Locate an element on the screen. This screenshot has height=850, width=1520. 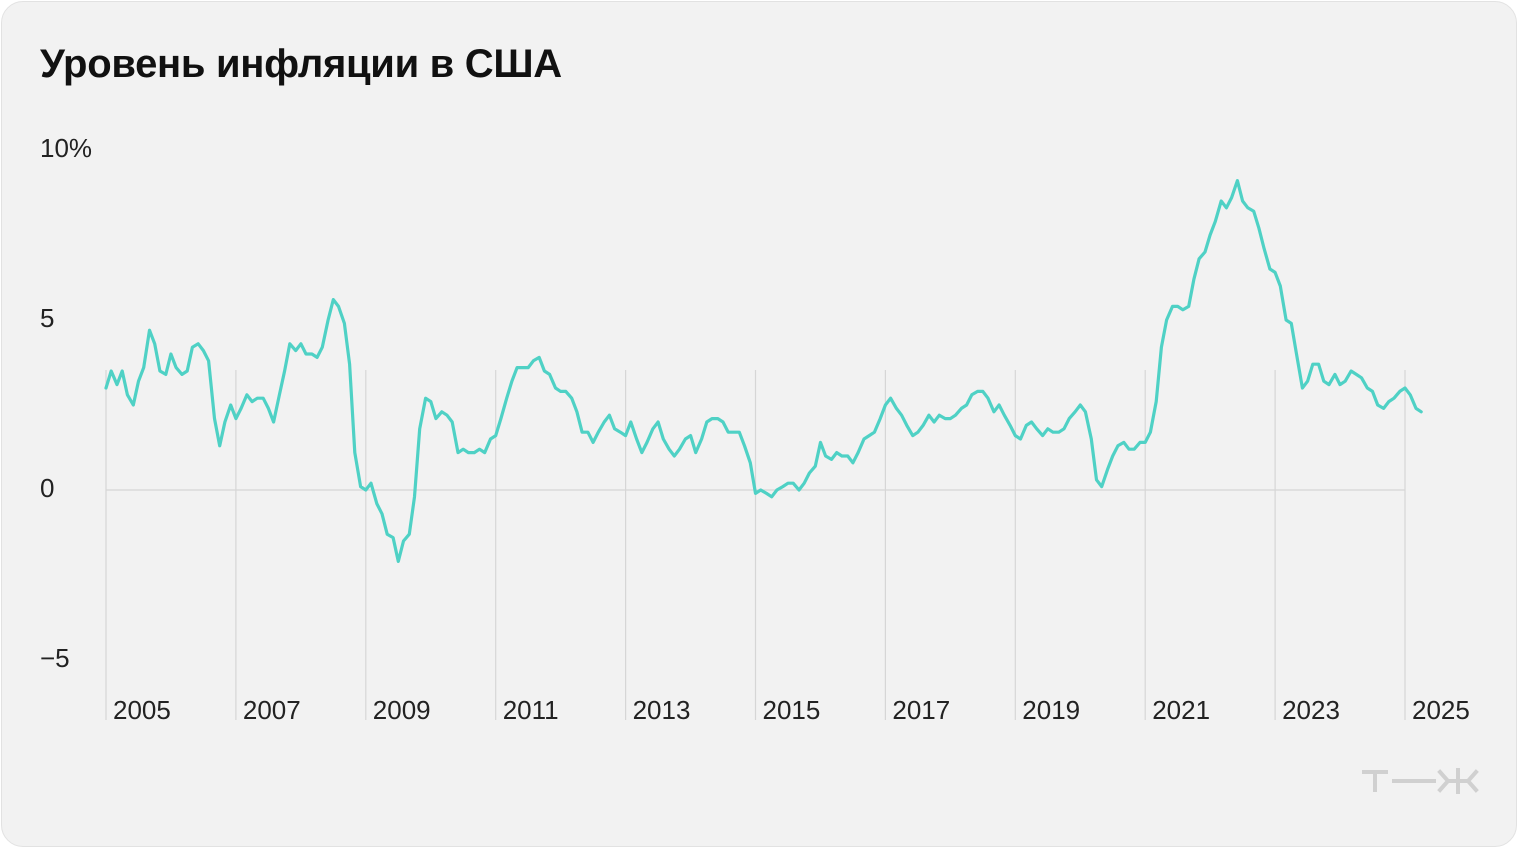
y-tick-label: 5 is located at coordinates (47, 318).